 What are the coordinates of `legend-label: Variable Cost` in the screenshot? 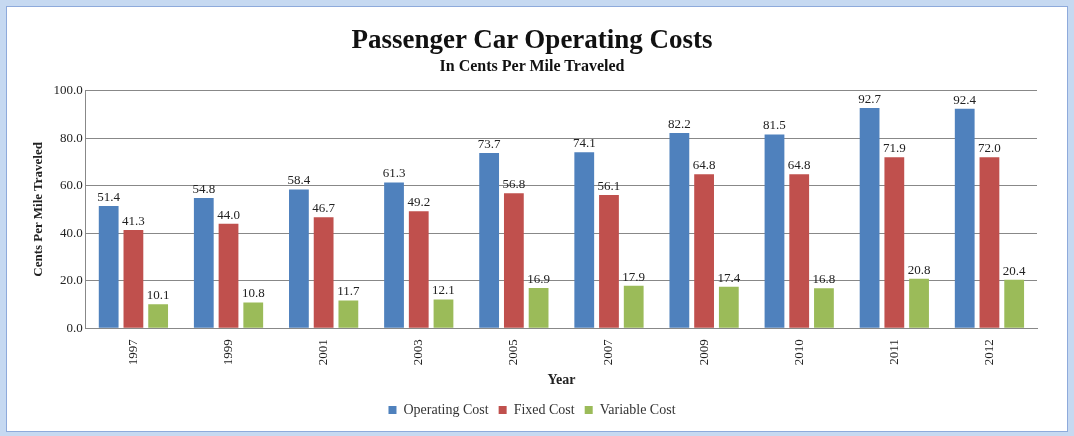 It's located at (637, 409).